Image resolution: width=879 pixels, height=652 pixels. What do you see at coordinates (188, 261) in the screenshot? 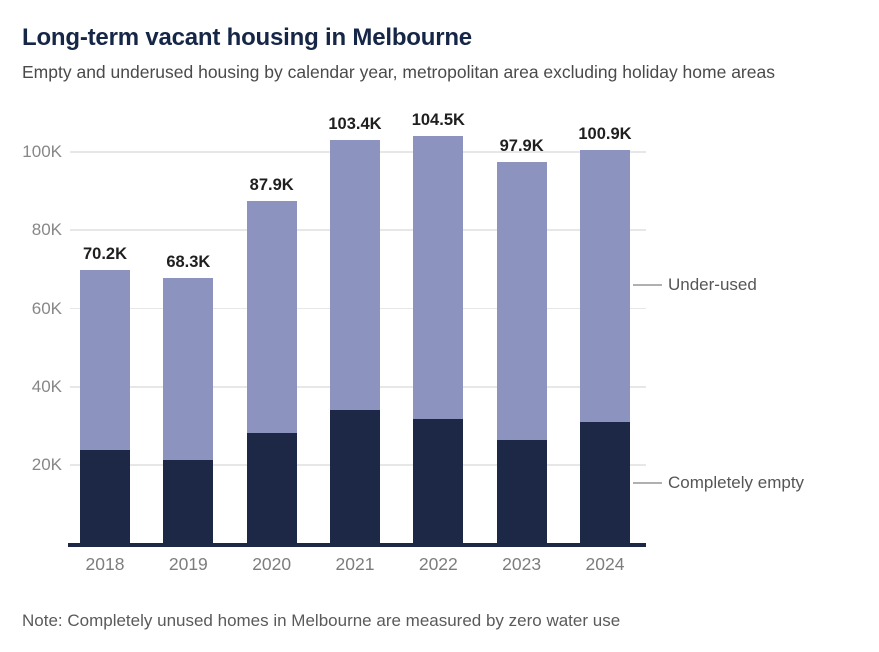
I see `bar-total-label: 68.3K` at bounding box center [188, 261].